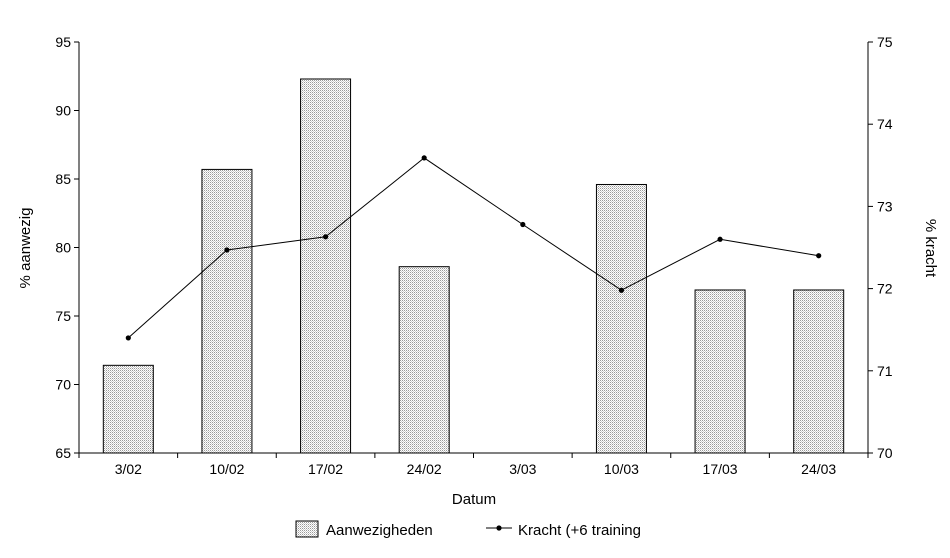 The height and width of the screenshot is (558, 950). What do you see at coordinates (885, 42) in the screenshot?
I see `y-right-tick-label: 75` at bounding box center [885, 42].